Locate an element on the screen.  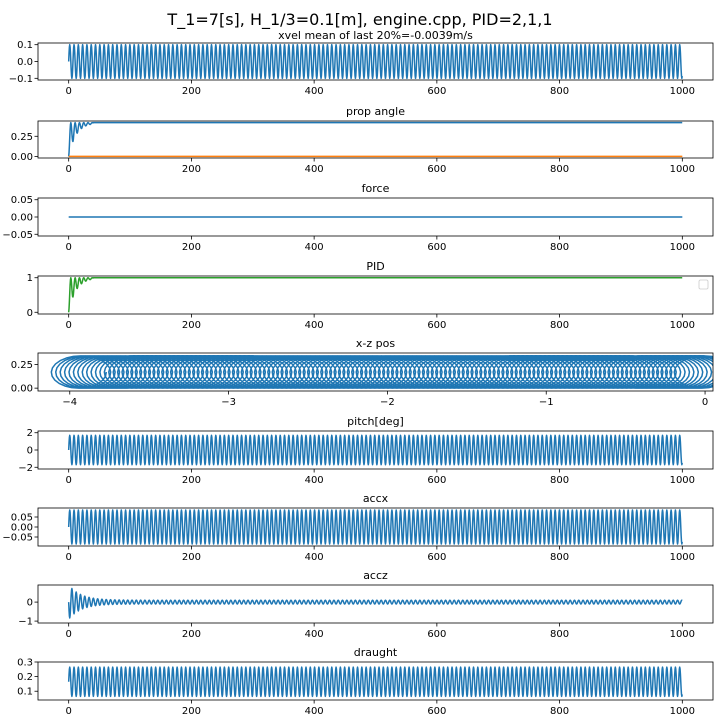
subplot-3: force 0 200 400 600 800 1000 −0.05 0.00 0.05 is located at coordinates (358, 217).